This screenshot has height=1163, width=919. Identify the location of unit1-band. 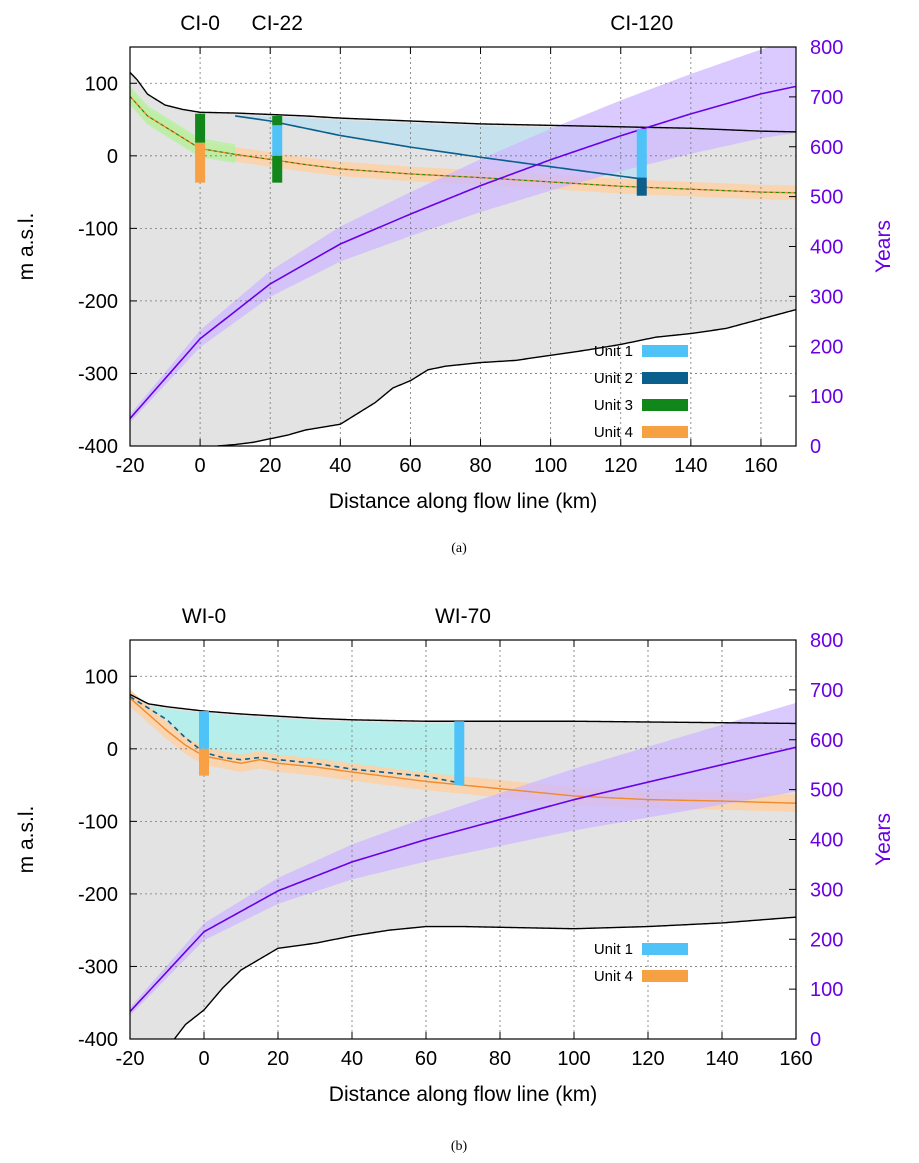
(296, 740).